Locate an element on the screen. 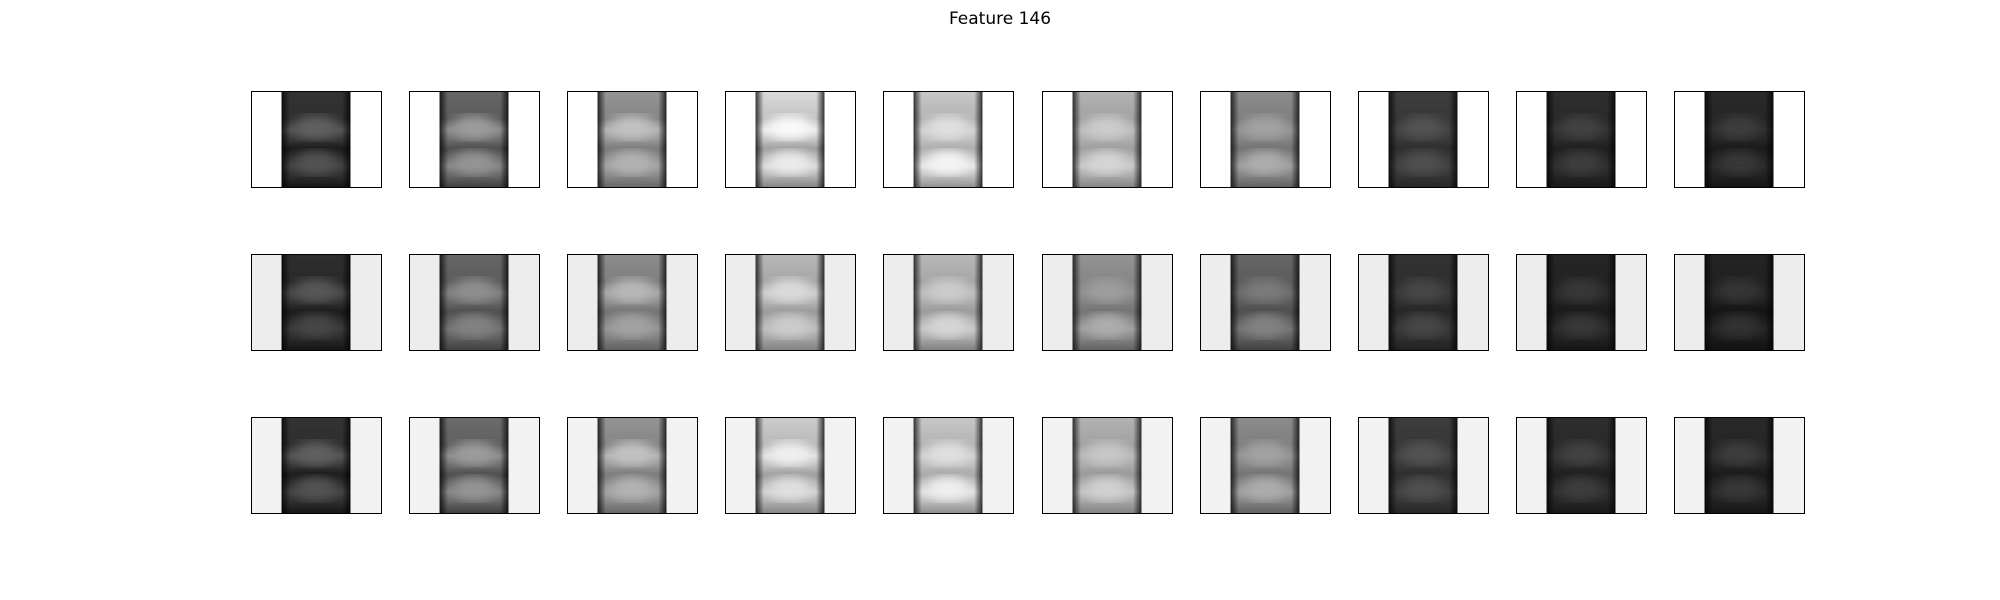 Image resolution: width=2000 pixels, height=600 pixels. panel-r1-c10 is located at coordinates (1739, 139).